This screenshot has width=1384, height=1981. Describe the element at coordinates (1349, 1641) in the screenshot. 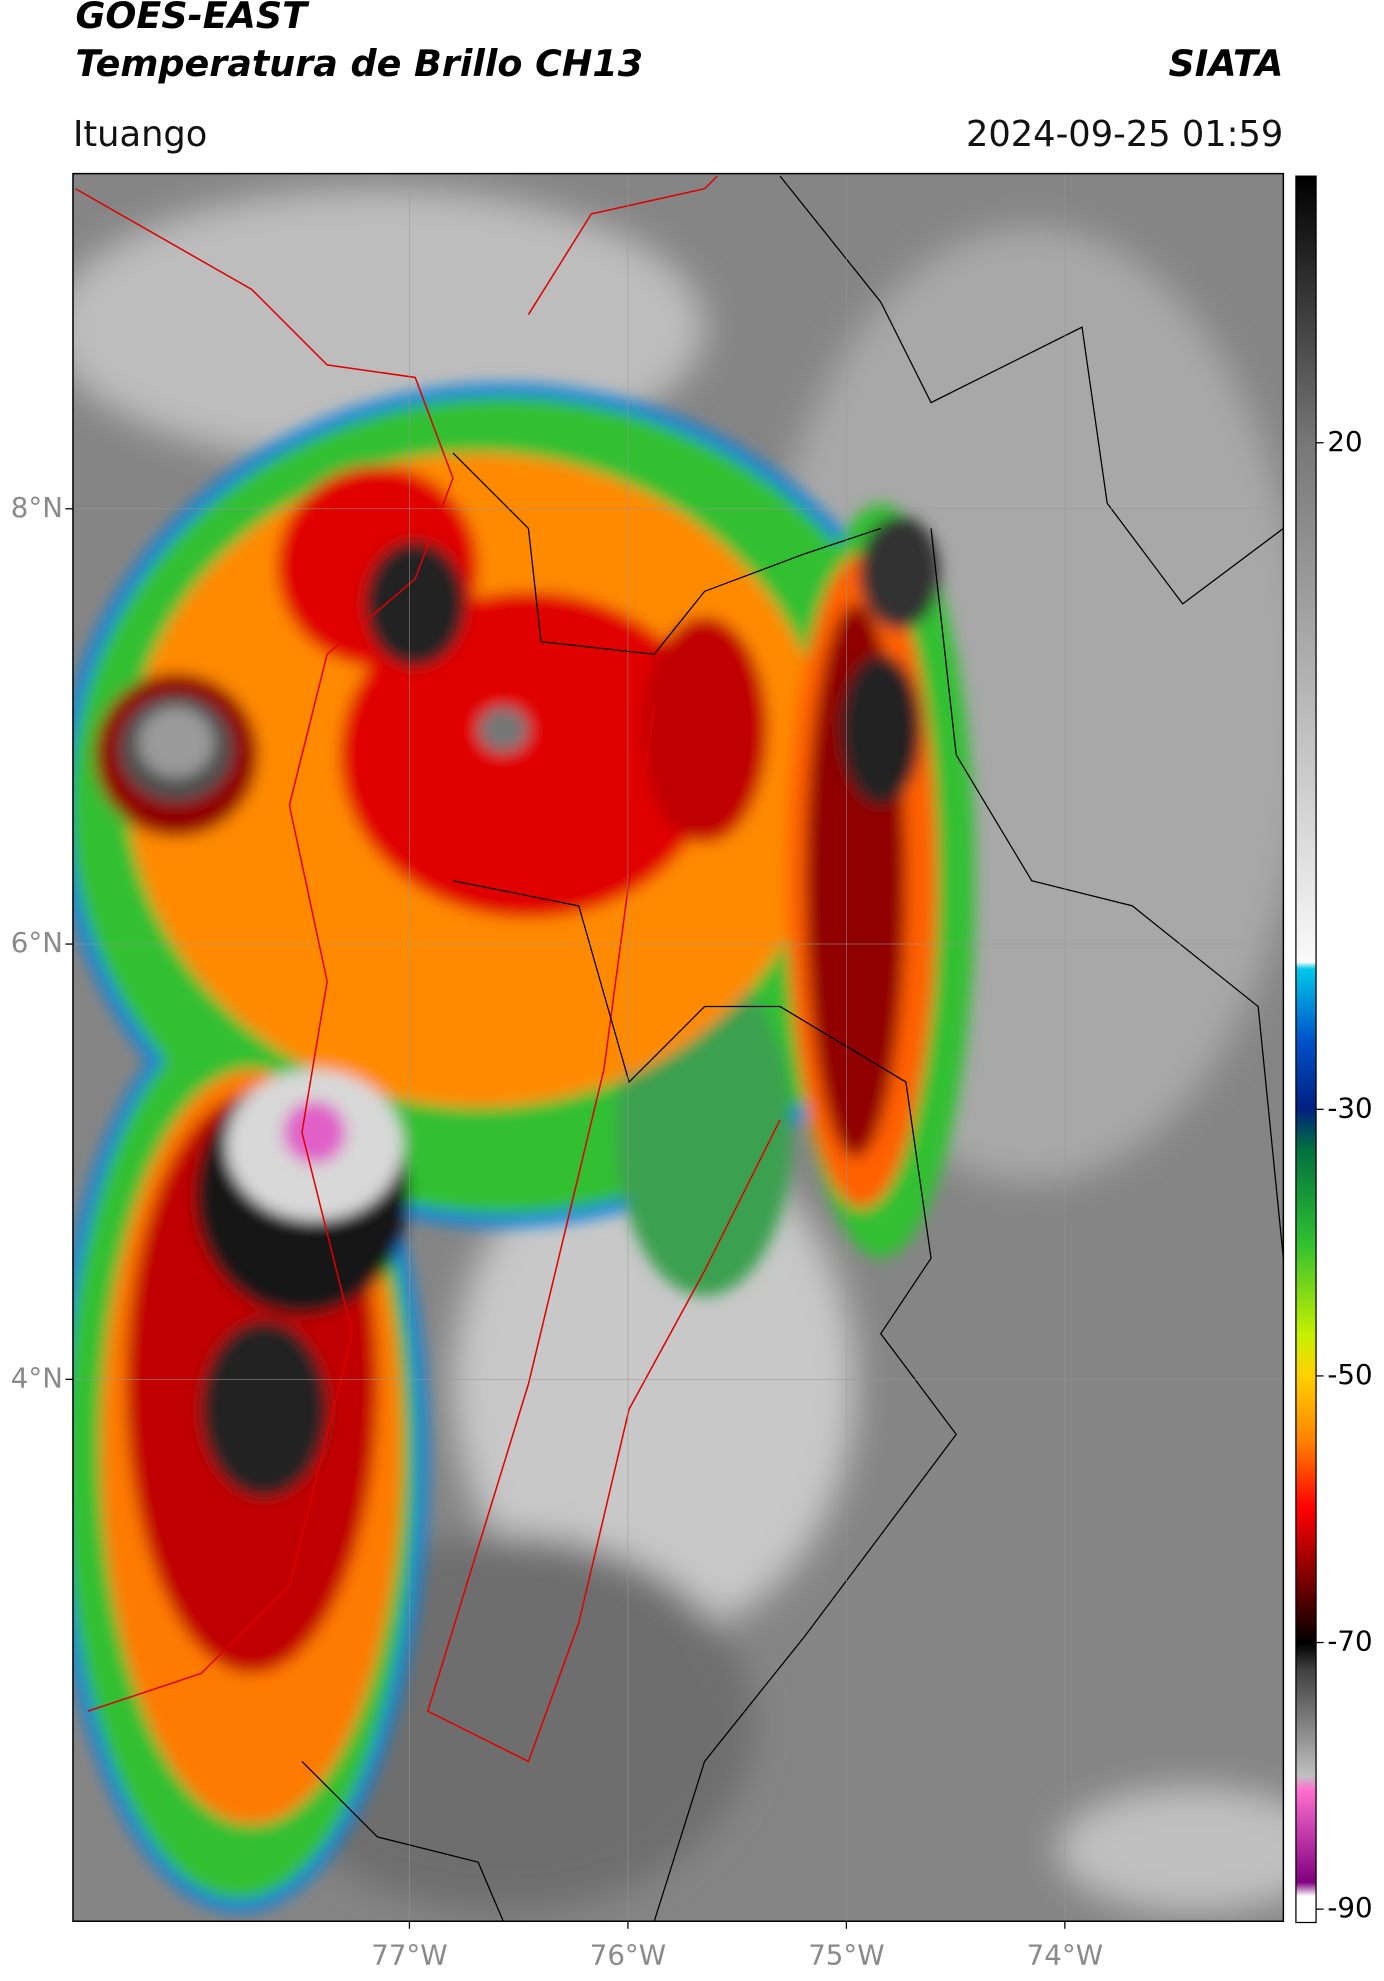

I see `colorbar-tick-label: -70` at that location.